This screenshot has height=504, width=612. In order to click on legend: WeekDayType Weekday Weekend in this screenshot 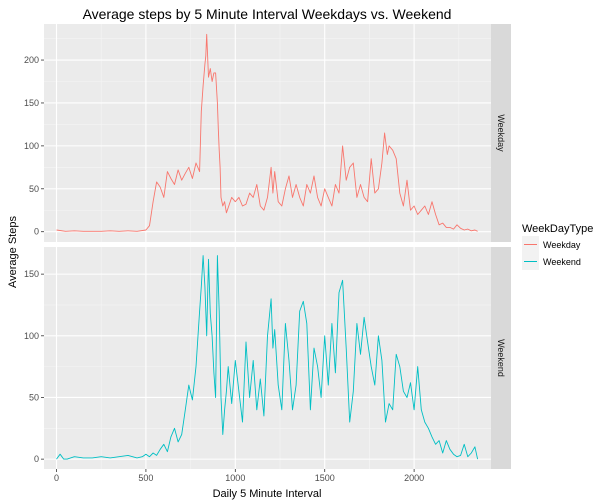, I will do `click(557, 246)`.